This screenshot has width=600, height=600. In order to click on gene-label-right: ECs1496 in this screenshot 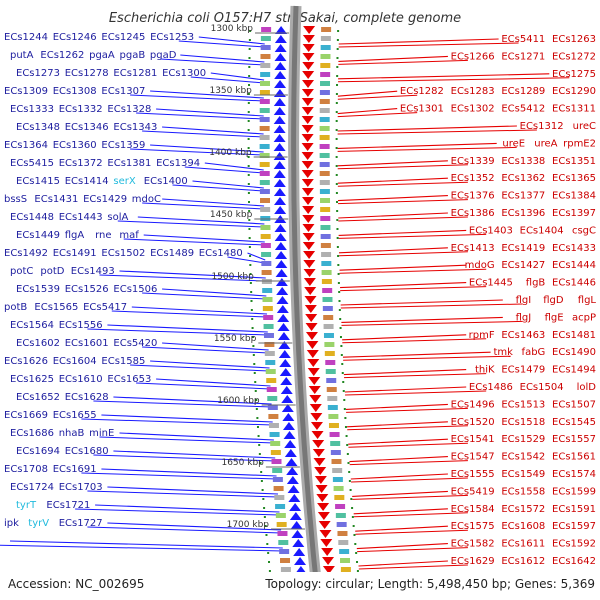, I will do `click(473, 404)`.